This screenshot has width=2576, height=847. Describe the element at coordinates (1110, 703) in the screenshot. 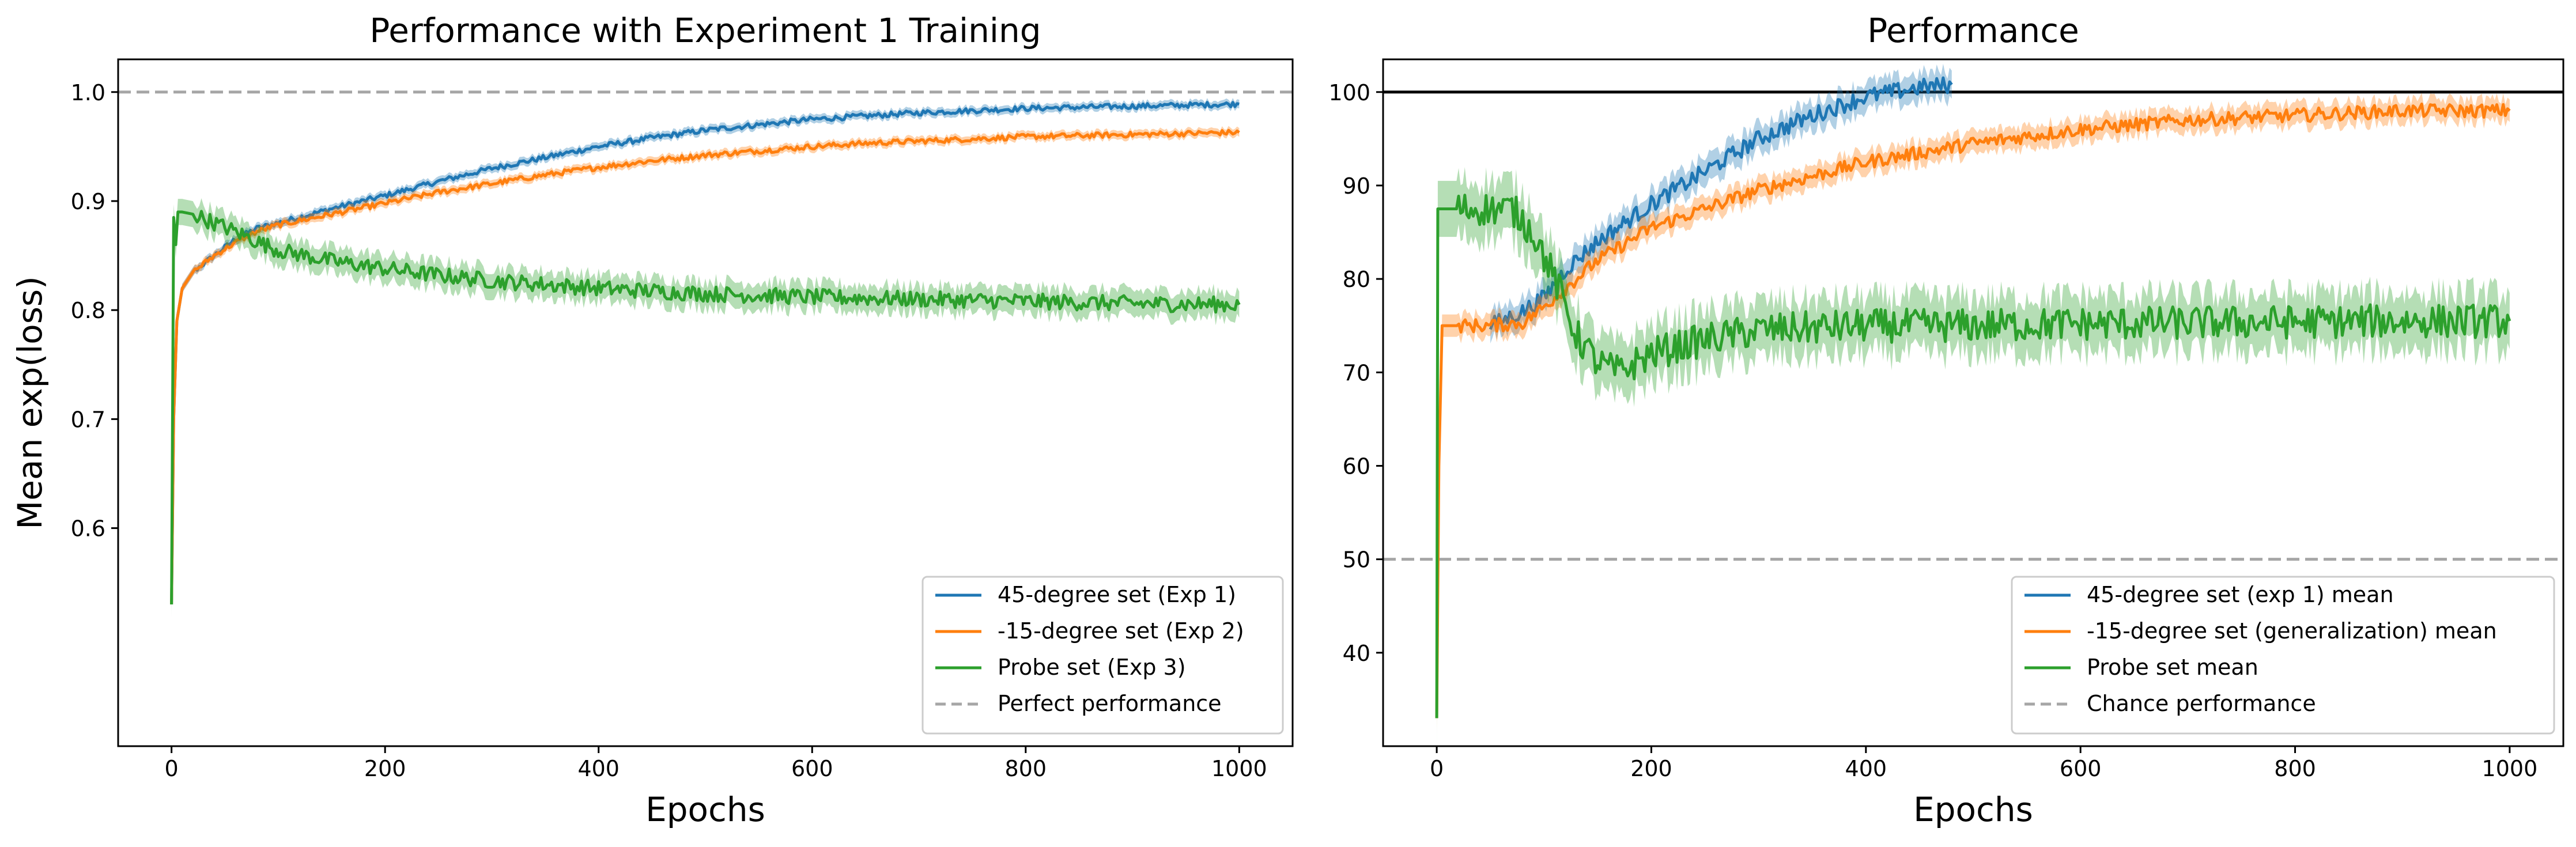

I see `legend-label-reference: Perfect performance` at that location.